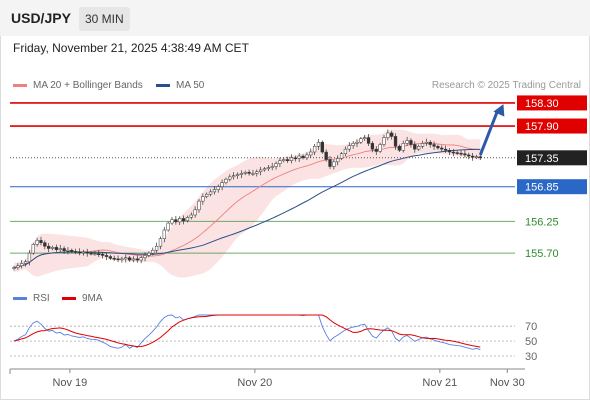  Describe the element at coordinates (92, 298) in the screenshot. I see `legend-9ma-label: 9MA` at that location.